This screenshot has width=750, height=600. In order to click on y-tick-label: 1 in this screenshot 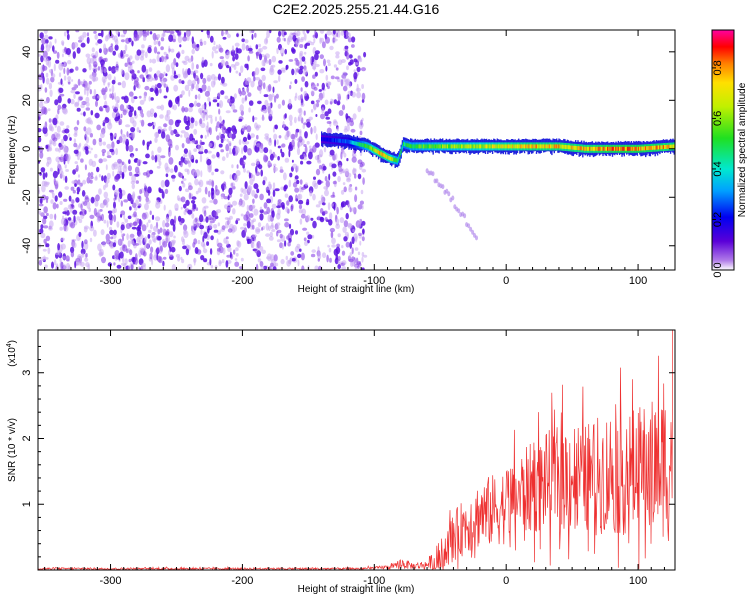, I will do `click(27, 504)`.